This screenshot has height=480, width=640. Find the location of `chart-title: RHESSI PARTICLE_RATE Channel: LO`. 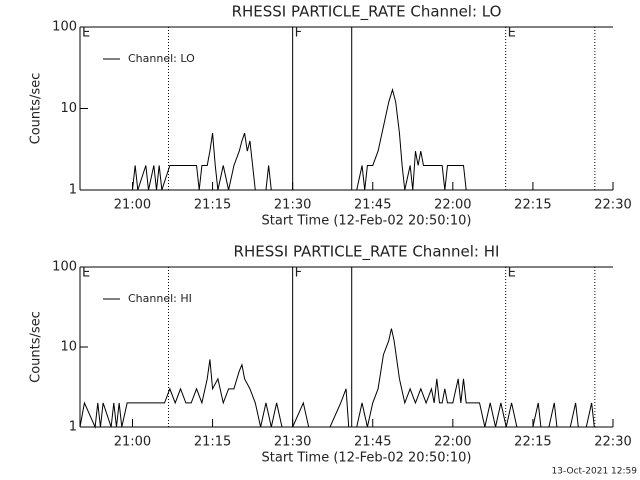

chart-title: RHESSI PARTICLE_RATE Channel: LO is located at coordinates (367, 12).